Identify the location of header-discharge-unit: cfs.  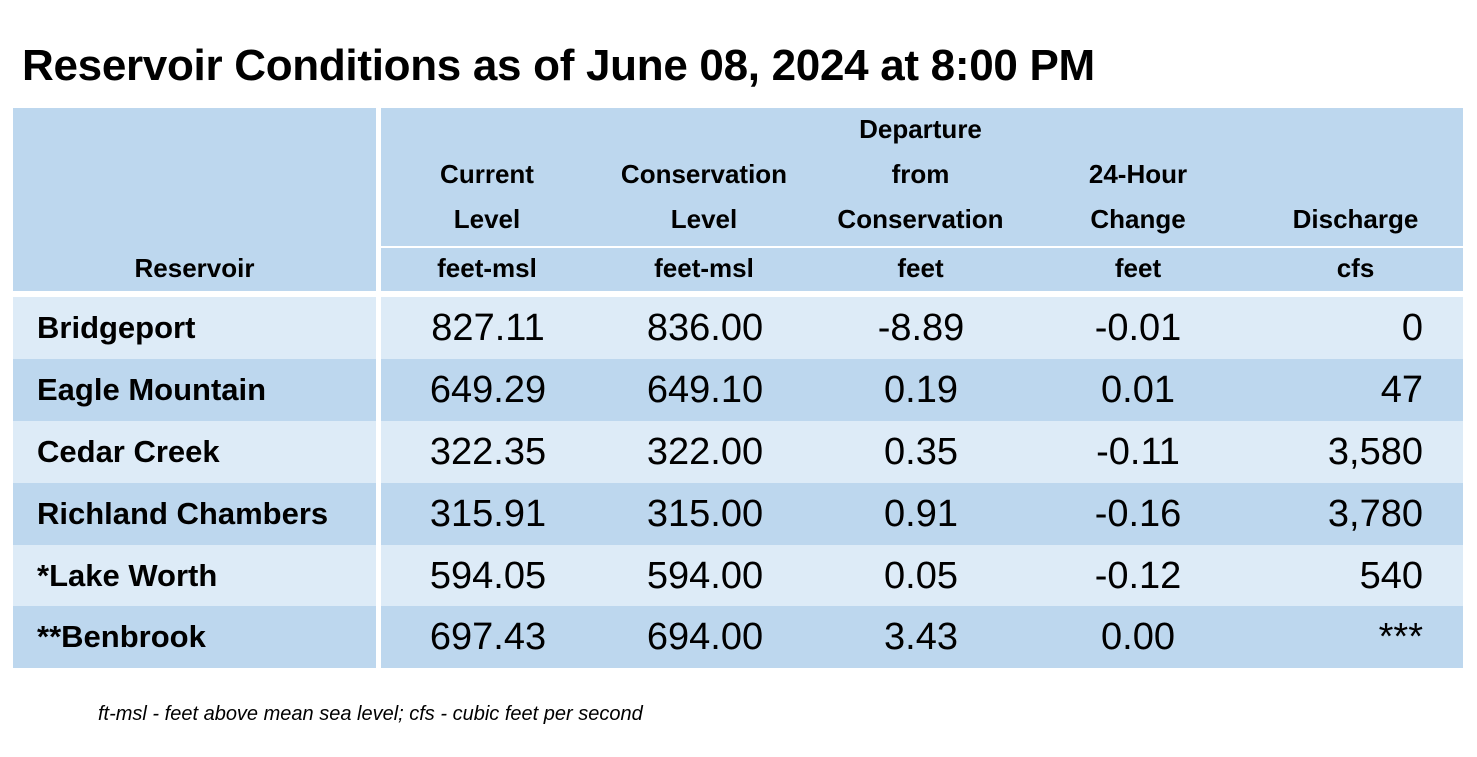
(1355, 268).